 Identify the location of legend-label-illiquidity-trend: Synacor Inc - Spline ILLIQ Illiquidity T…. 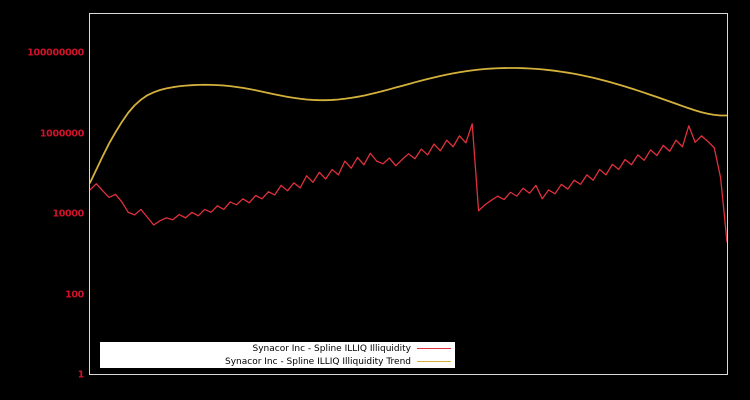
(318, 361).